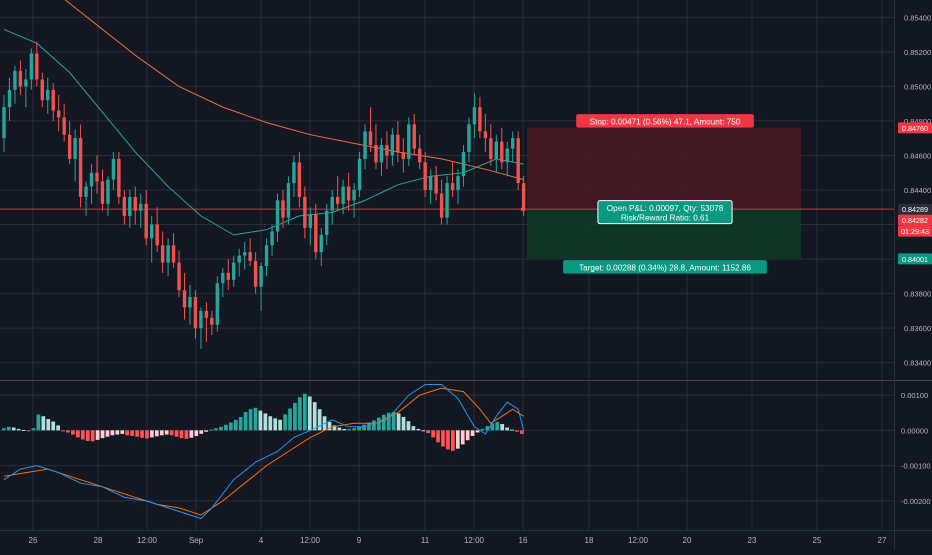 The width and height of the screenshot is (932, 555). I want to click on stop-zone, so click(664, 168).